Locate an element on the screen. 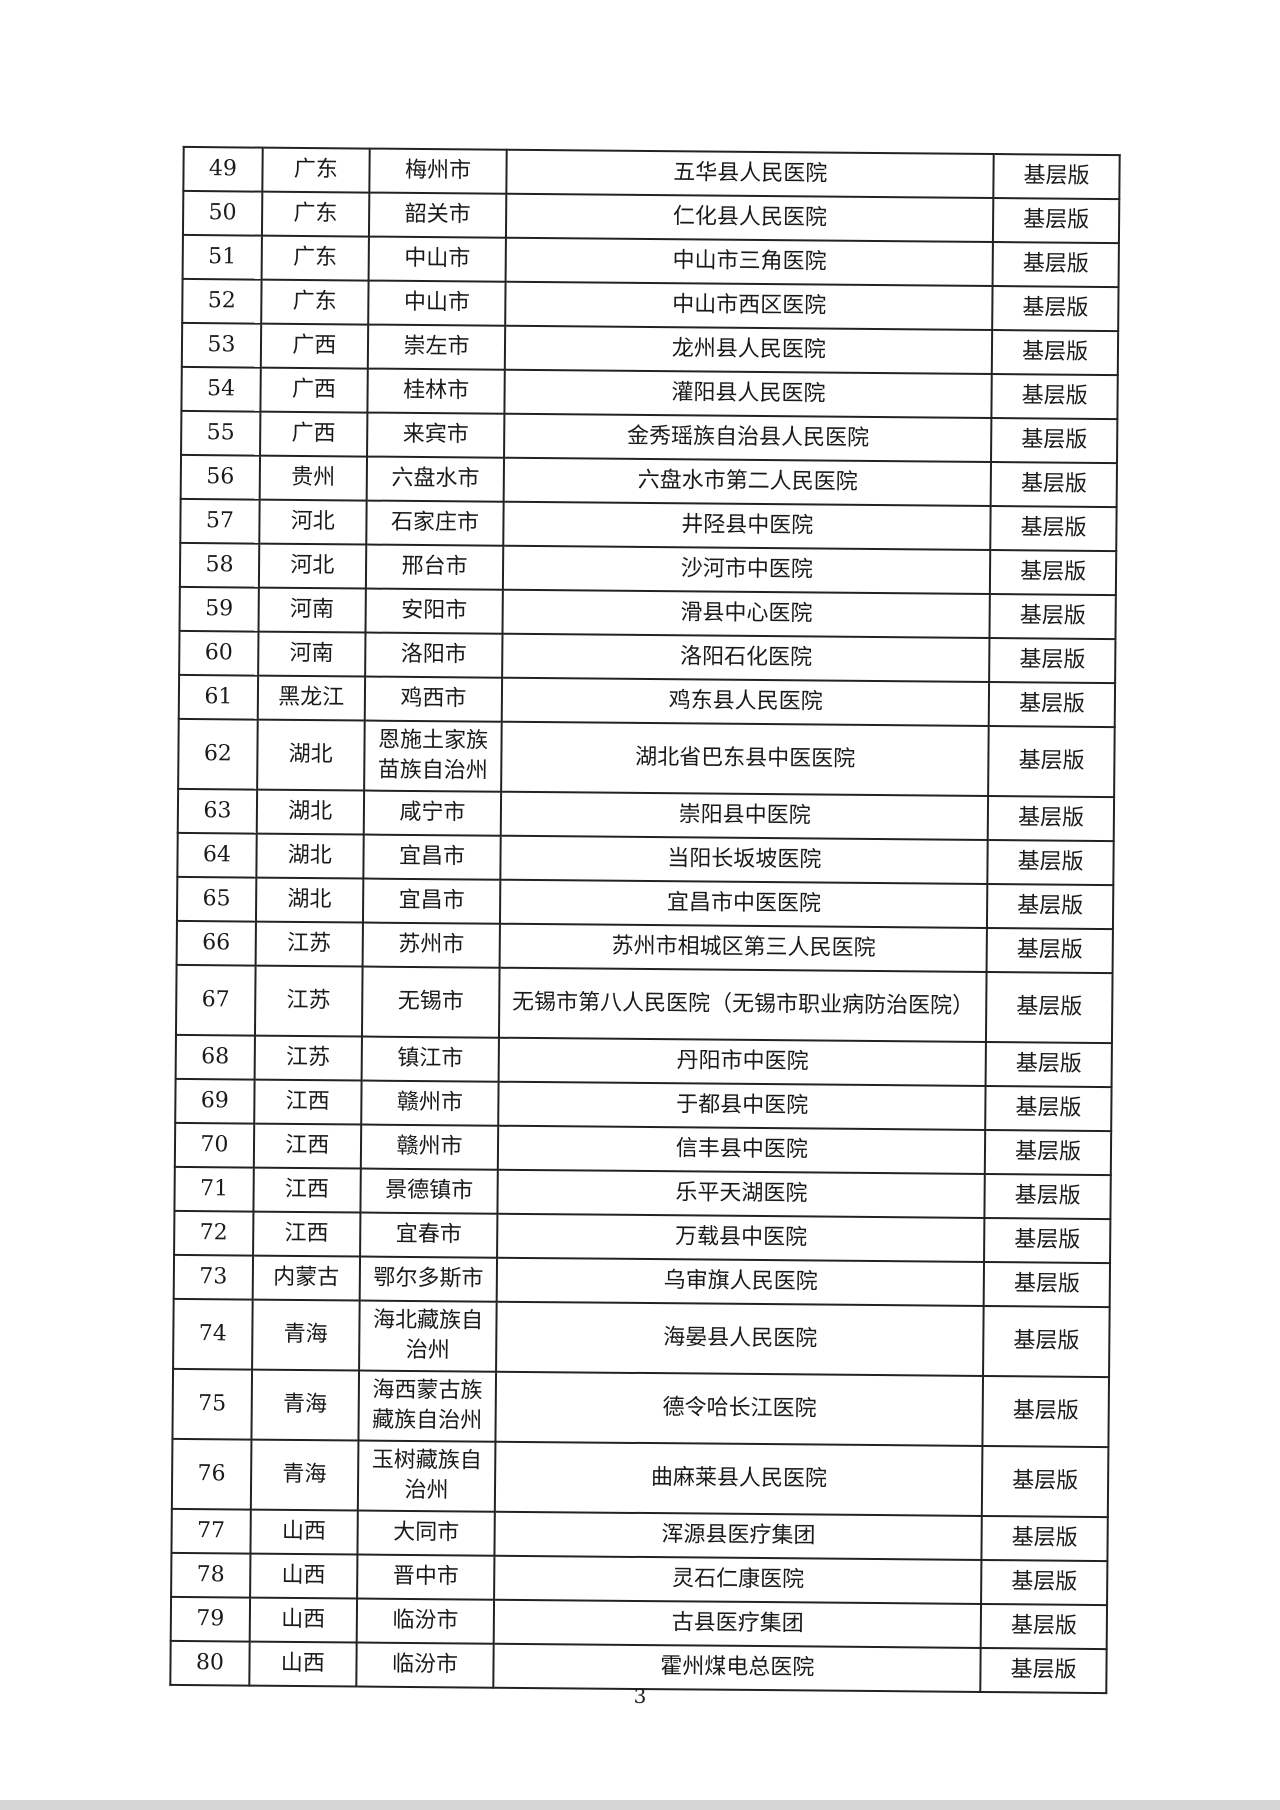 The height and width of the screenshot is (1810, 1280). scan-edge is located at coordinates (640, 1805).